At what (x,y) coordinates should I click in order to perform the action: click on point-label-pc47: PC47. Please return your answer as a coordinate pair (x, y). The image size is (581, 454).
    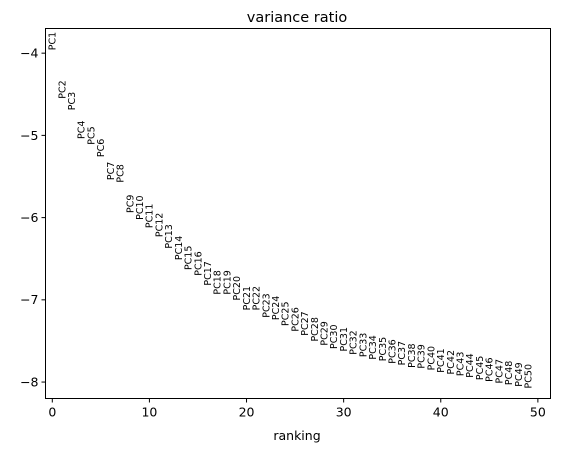
    Looking at the image, I should click on (499, 371).